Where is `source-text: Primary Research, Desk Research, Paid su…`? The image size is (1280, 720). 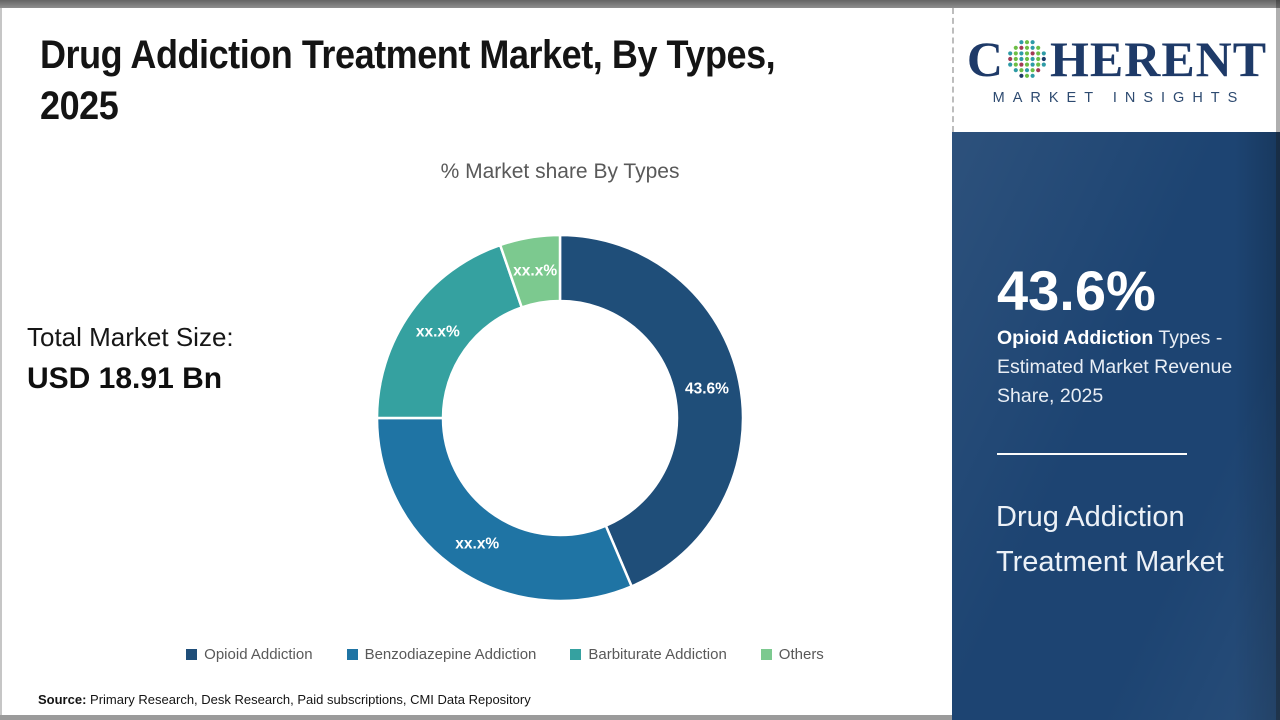
source-text: Primary Research, Desk Research, Paid su… is located at coordinates (308, 699).